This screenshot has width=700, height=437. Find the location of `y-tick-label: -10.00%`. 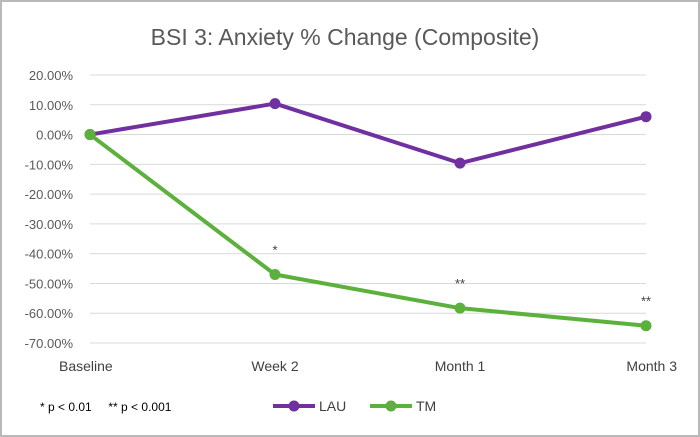

y-tick-label: -10.00% is located at coordinates (49, 164).